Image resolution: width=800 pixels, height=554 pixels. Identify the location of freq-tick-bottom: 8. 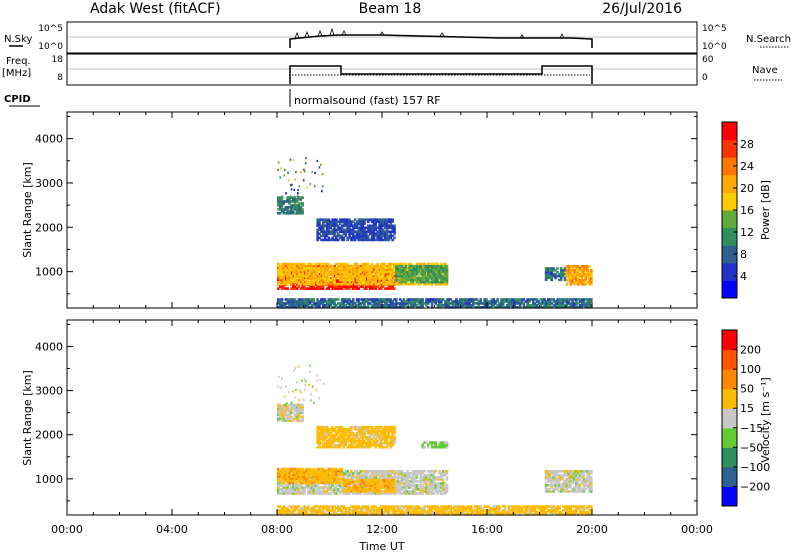
(60, 78).